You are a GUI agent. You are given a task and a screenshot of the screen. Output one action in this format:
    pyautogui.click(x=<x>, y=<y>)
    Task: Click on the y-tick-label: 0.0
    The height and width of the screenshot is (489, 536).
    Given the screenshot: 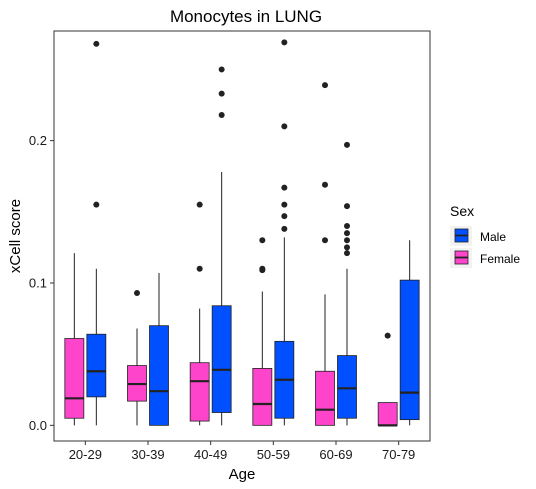 What is the action you would take?
    pyautogui.click(x=38, y=425)
    